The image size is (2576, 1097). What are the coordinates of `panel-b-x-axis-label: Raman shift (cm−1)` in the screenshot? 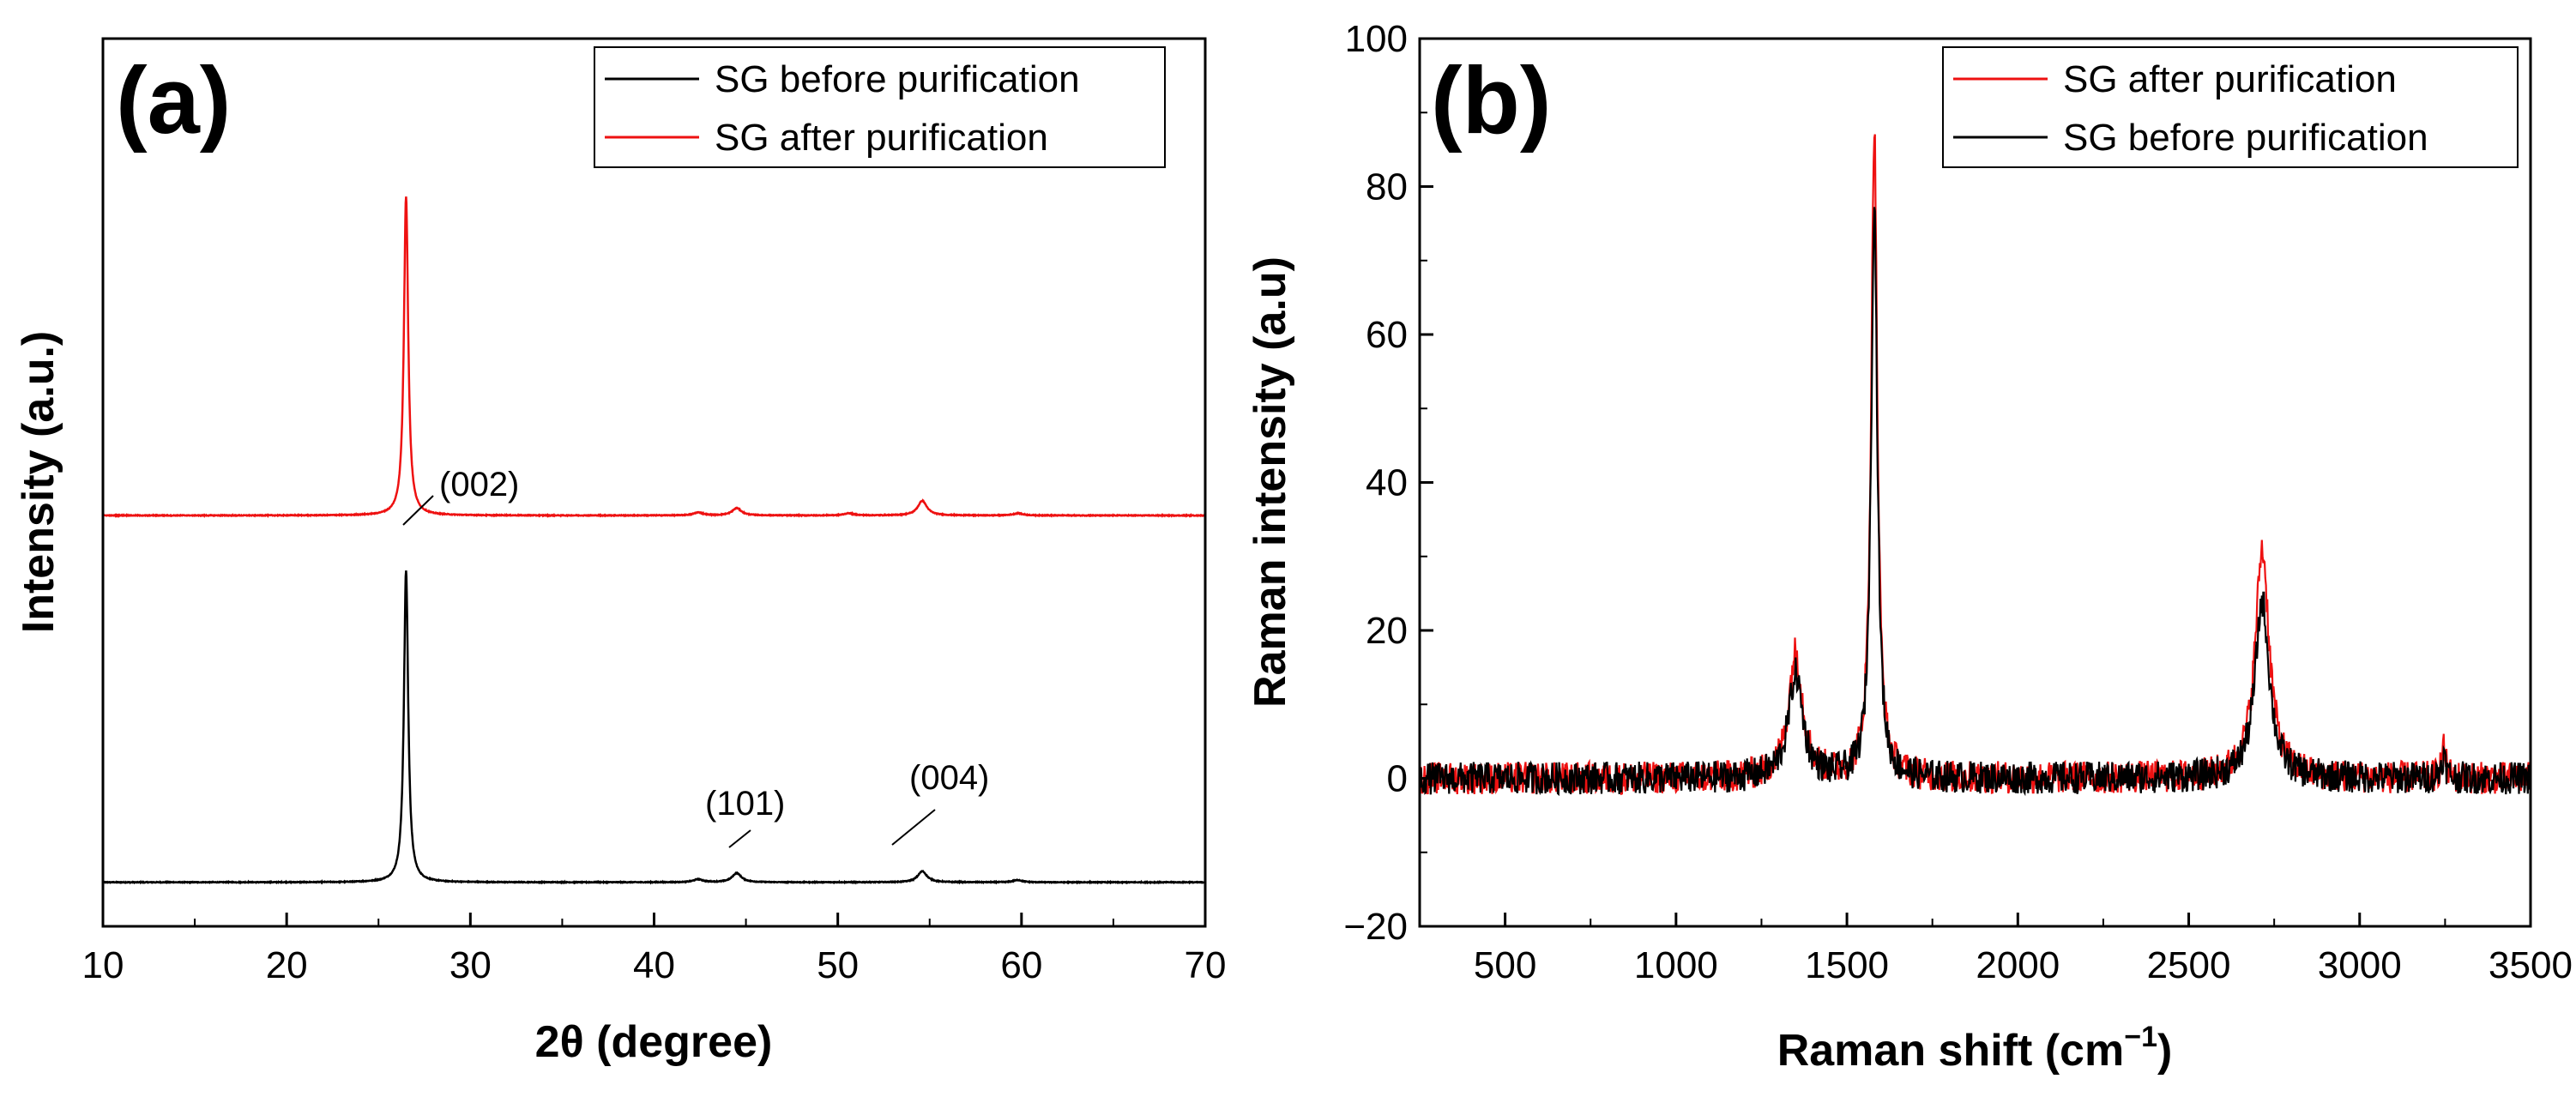 It's located at (1975, 1048).